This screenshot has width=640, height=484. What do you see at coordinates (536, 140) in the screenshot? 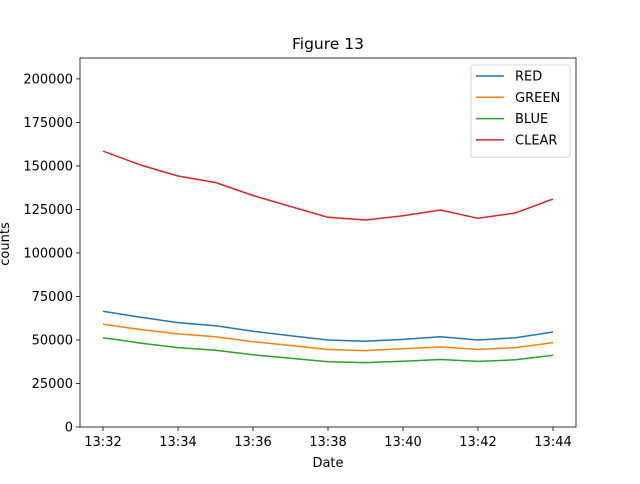
I see `legend-label-clear: CLEAR` at bounding box center [536, 140].